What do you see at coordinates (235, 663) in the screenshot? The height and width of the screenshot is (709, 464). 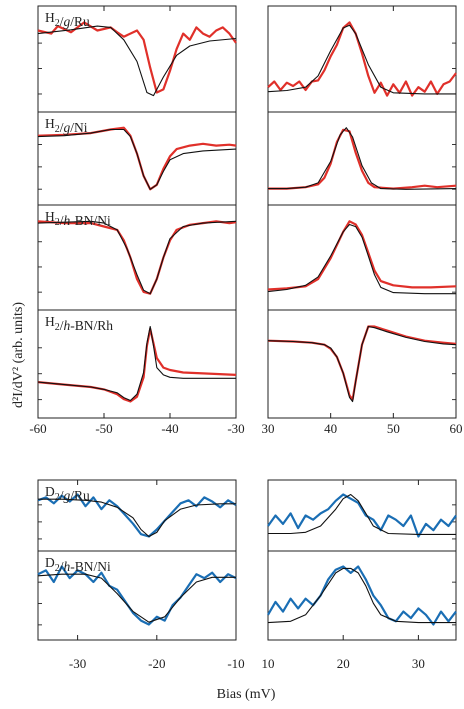 I see `x-tick-label: -10` at bounding box center [235, 663].